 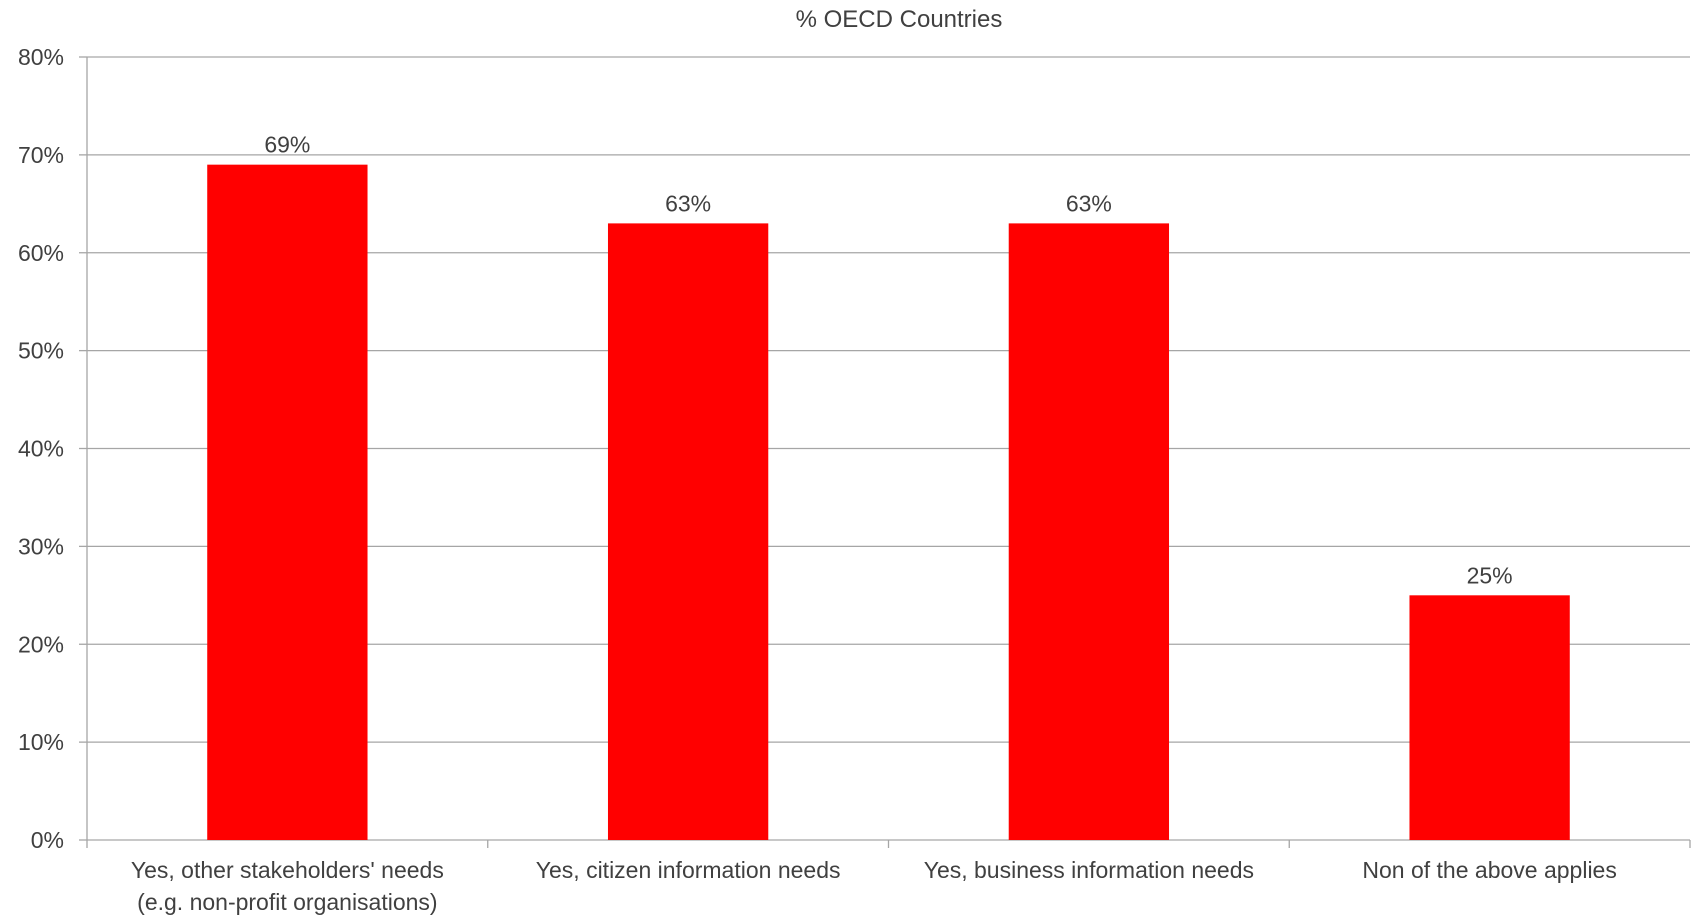 What do you see at coordinates (287, 902) in the screenshot?
I see `x-tick-label: (e.g. non-profit organisations)` at bounding box center [287, 902].